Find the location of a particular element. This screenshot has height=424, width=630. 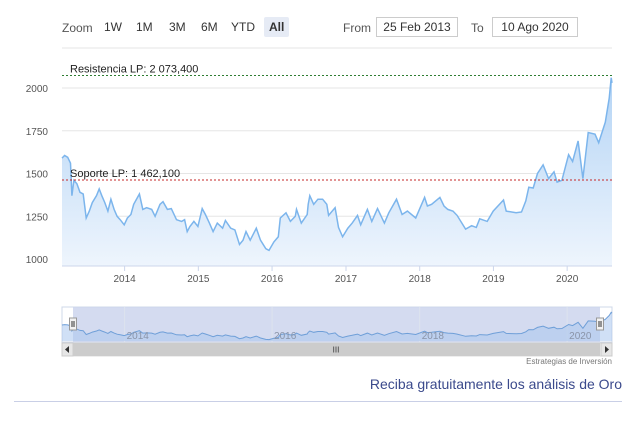

horizontal-scrollbar: III is located at coordinates (337, 349).